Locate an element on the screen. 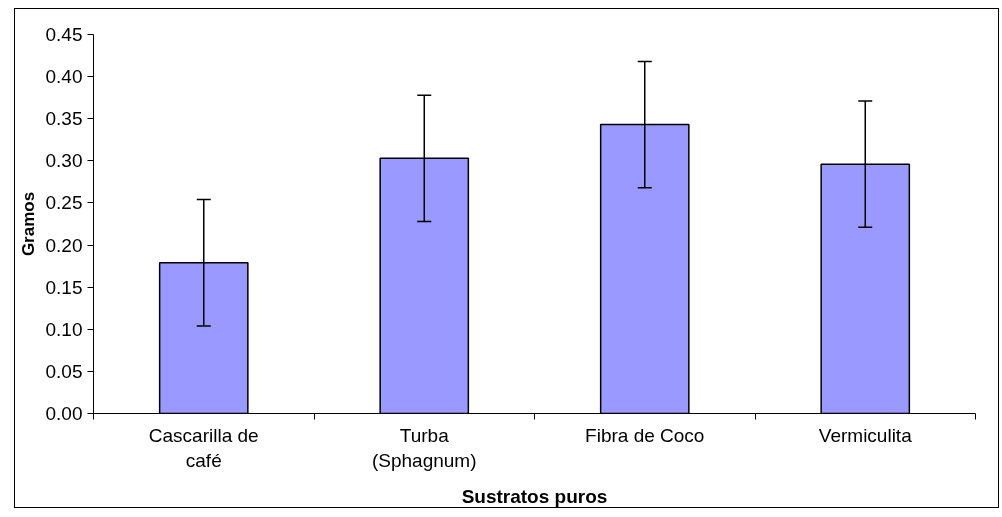 The image size is (1002, 517). y-tick-label: 0.00 is located at coordinates (64, 413).